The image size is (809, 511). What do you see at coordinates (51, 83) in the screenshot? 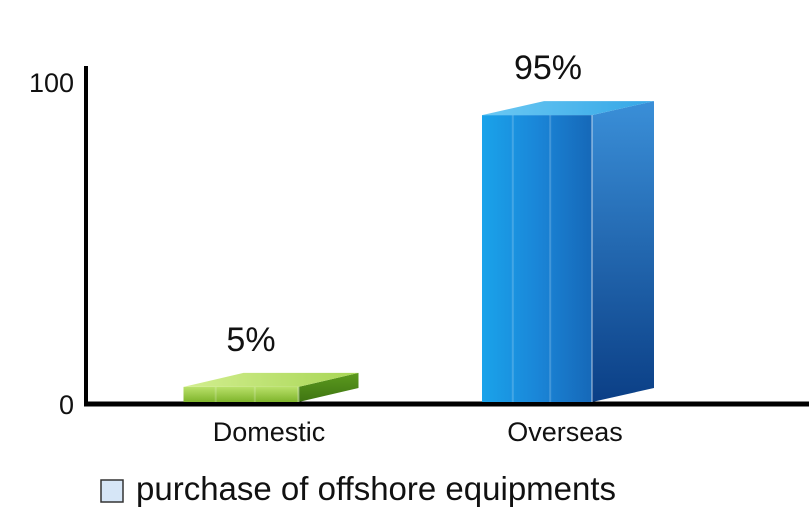
I see `y-tick-label: 100` at bounding box center [51, 83].